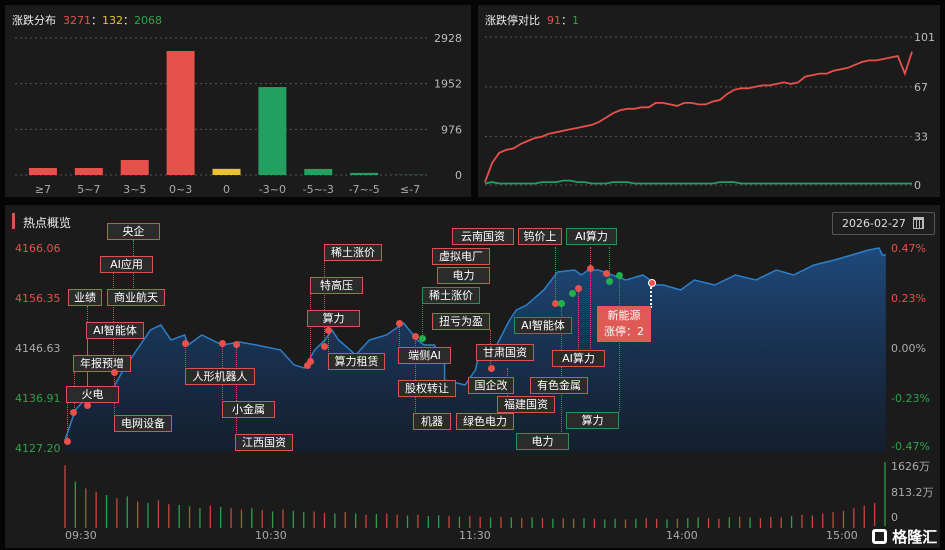  Describe the element at coordinates (38, 448) in the screenshot. I see `price-tick: 4127.20` at that location.